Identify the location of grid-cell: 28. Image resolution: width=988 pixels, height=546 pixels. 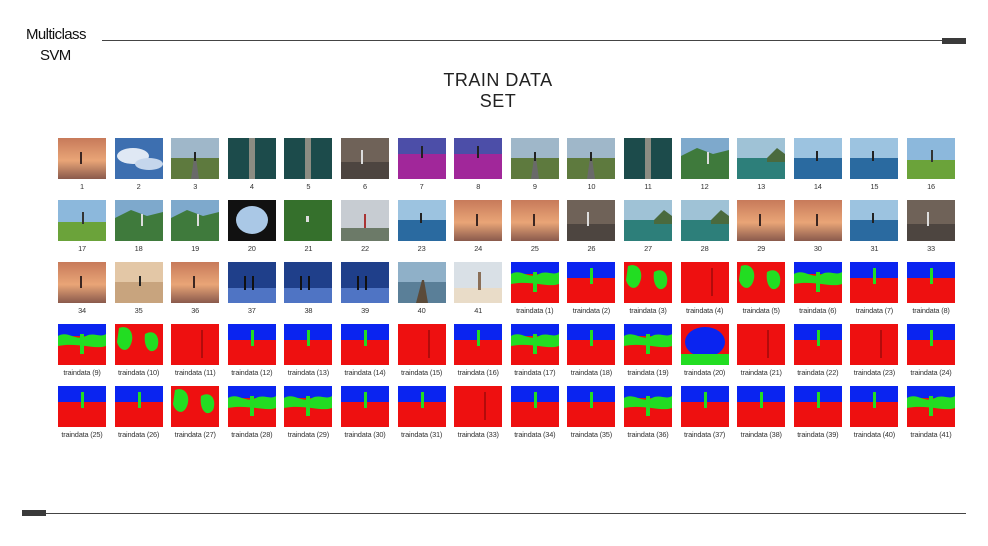
(704, 226).